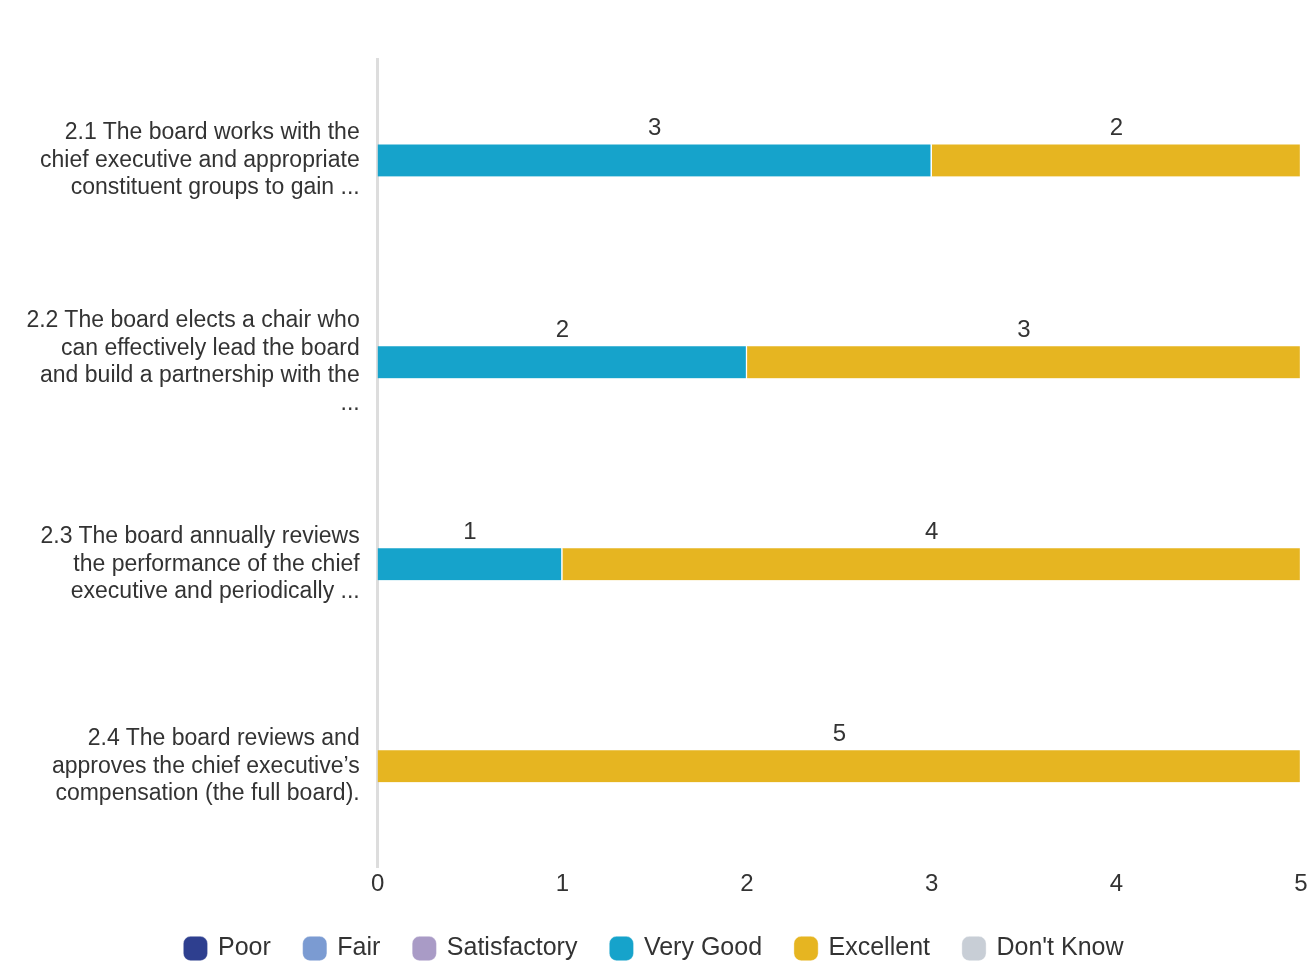  I want to click on x-tick-label: 2, so click(747, 883).